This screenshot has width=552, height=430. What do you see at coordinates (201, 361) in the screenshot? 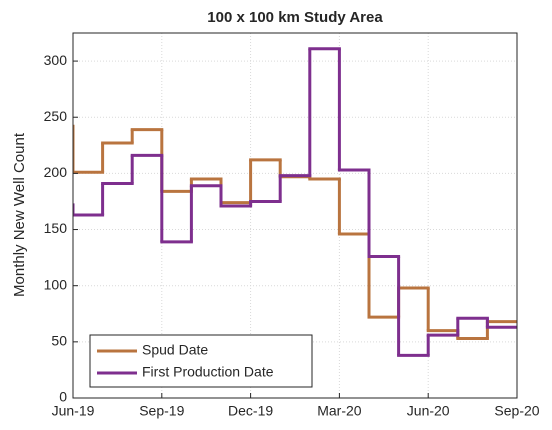
I see `legend-box` at bounding box center [201, 361].